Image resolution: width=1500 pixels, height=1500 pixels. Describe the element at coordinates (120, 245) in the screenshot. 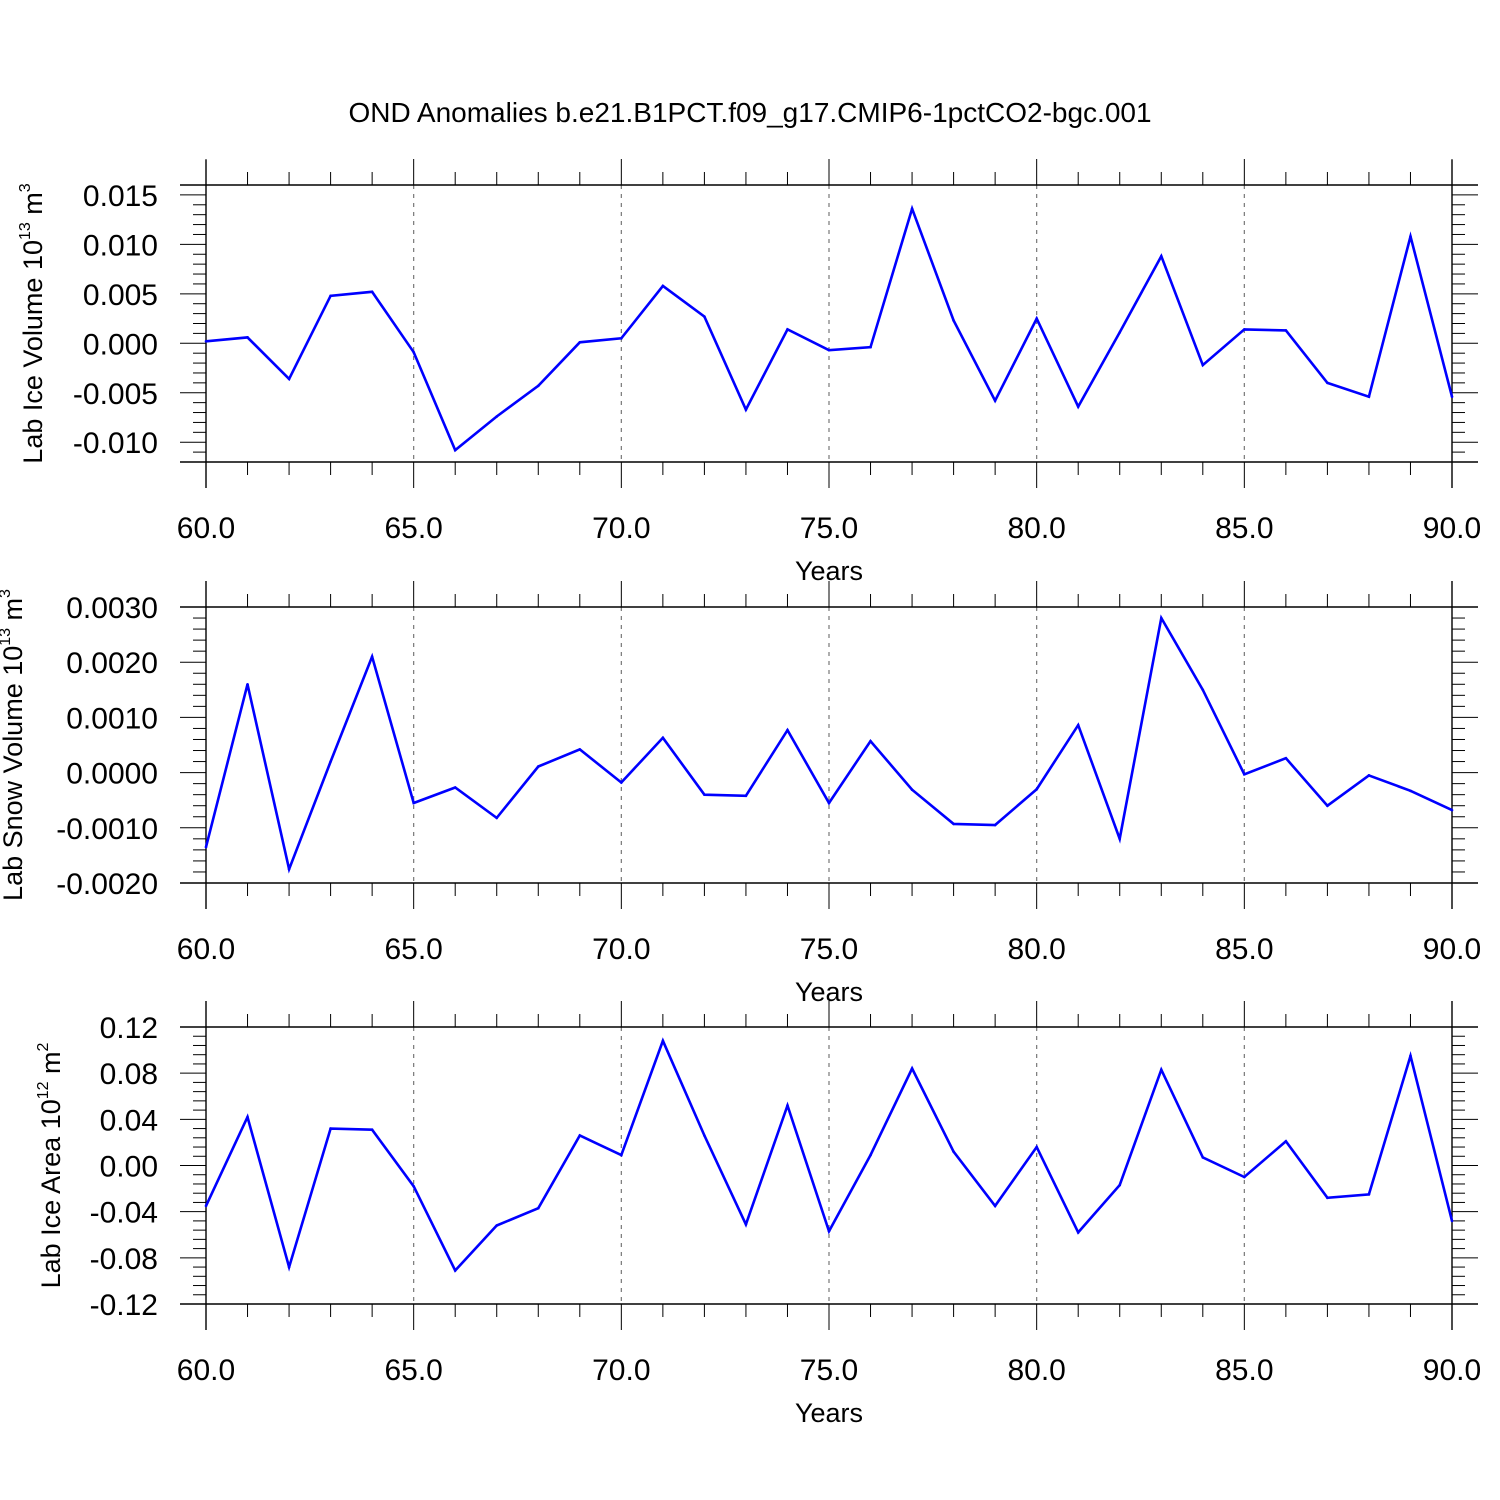

I see `y-tick-label: 0.010` at that location.